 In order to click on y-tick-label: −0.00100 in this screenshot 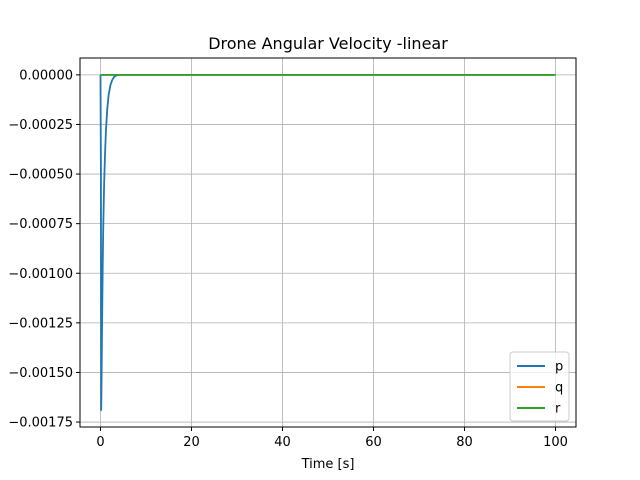, I will do `click(40, 274)`.